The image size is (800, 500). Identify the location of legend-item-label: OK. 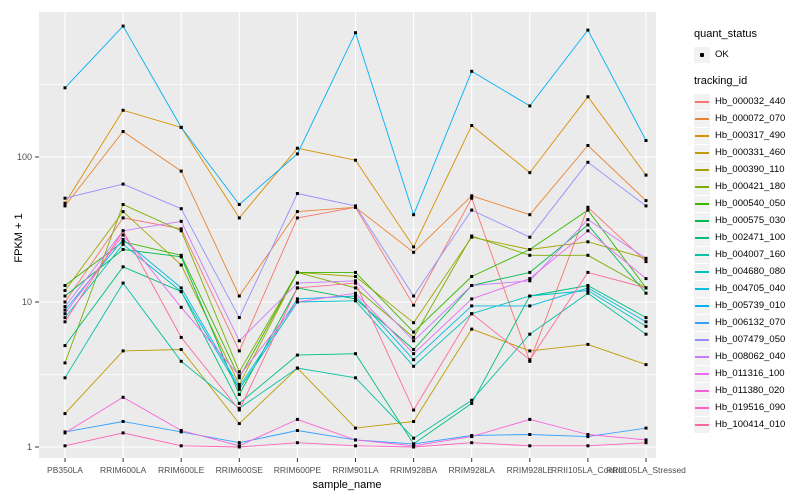
(722, 54).